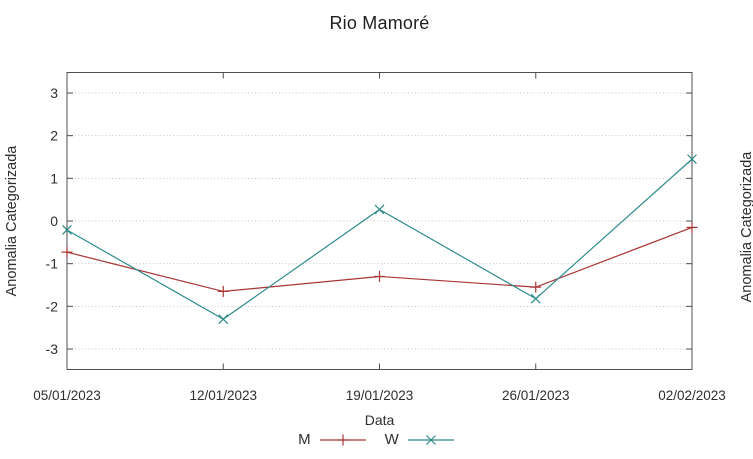  I want to click on y-tick-label-2: 2, so click(54, 136).